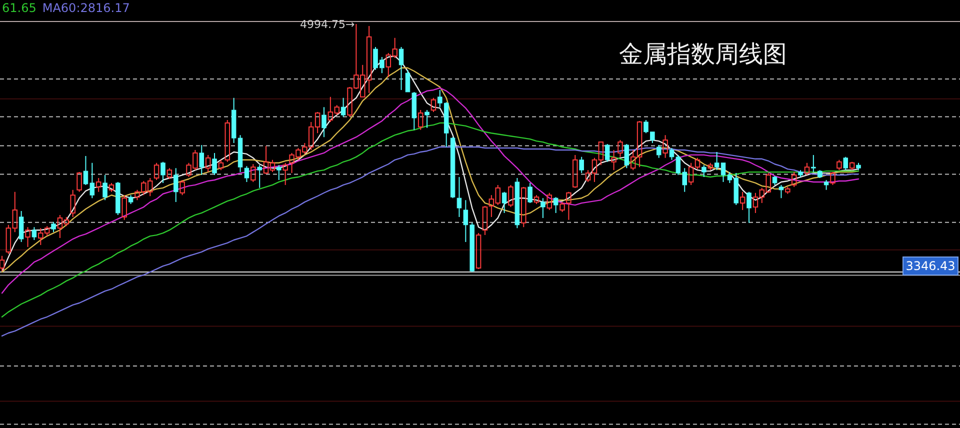 Image resolution: width=960 pixels, height=428 pixels. I want to click on annotation: 3346.43, so click(931, 266).